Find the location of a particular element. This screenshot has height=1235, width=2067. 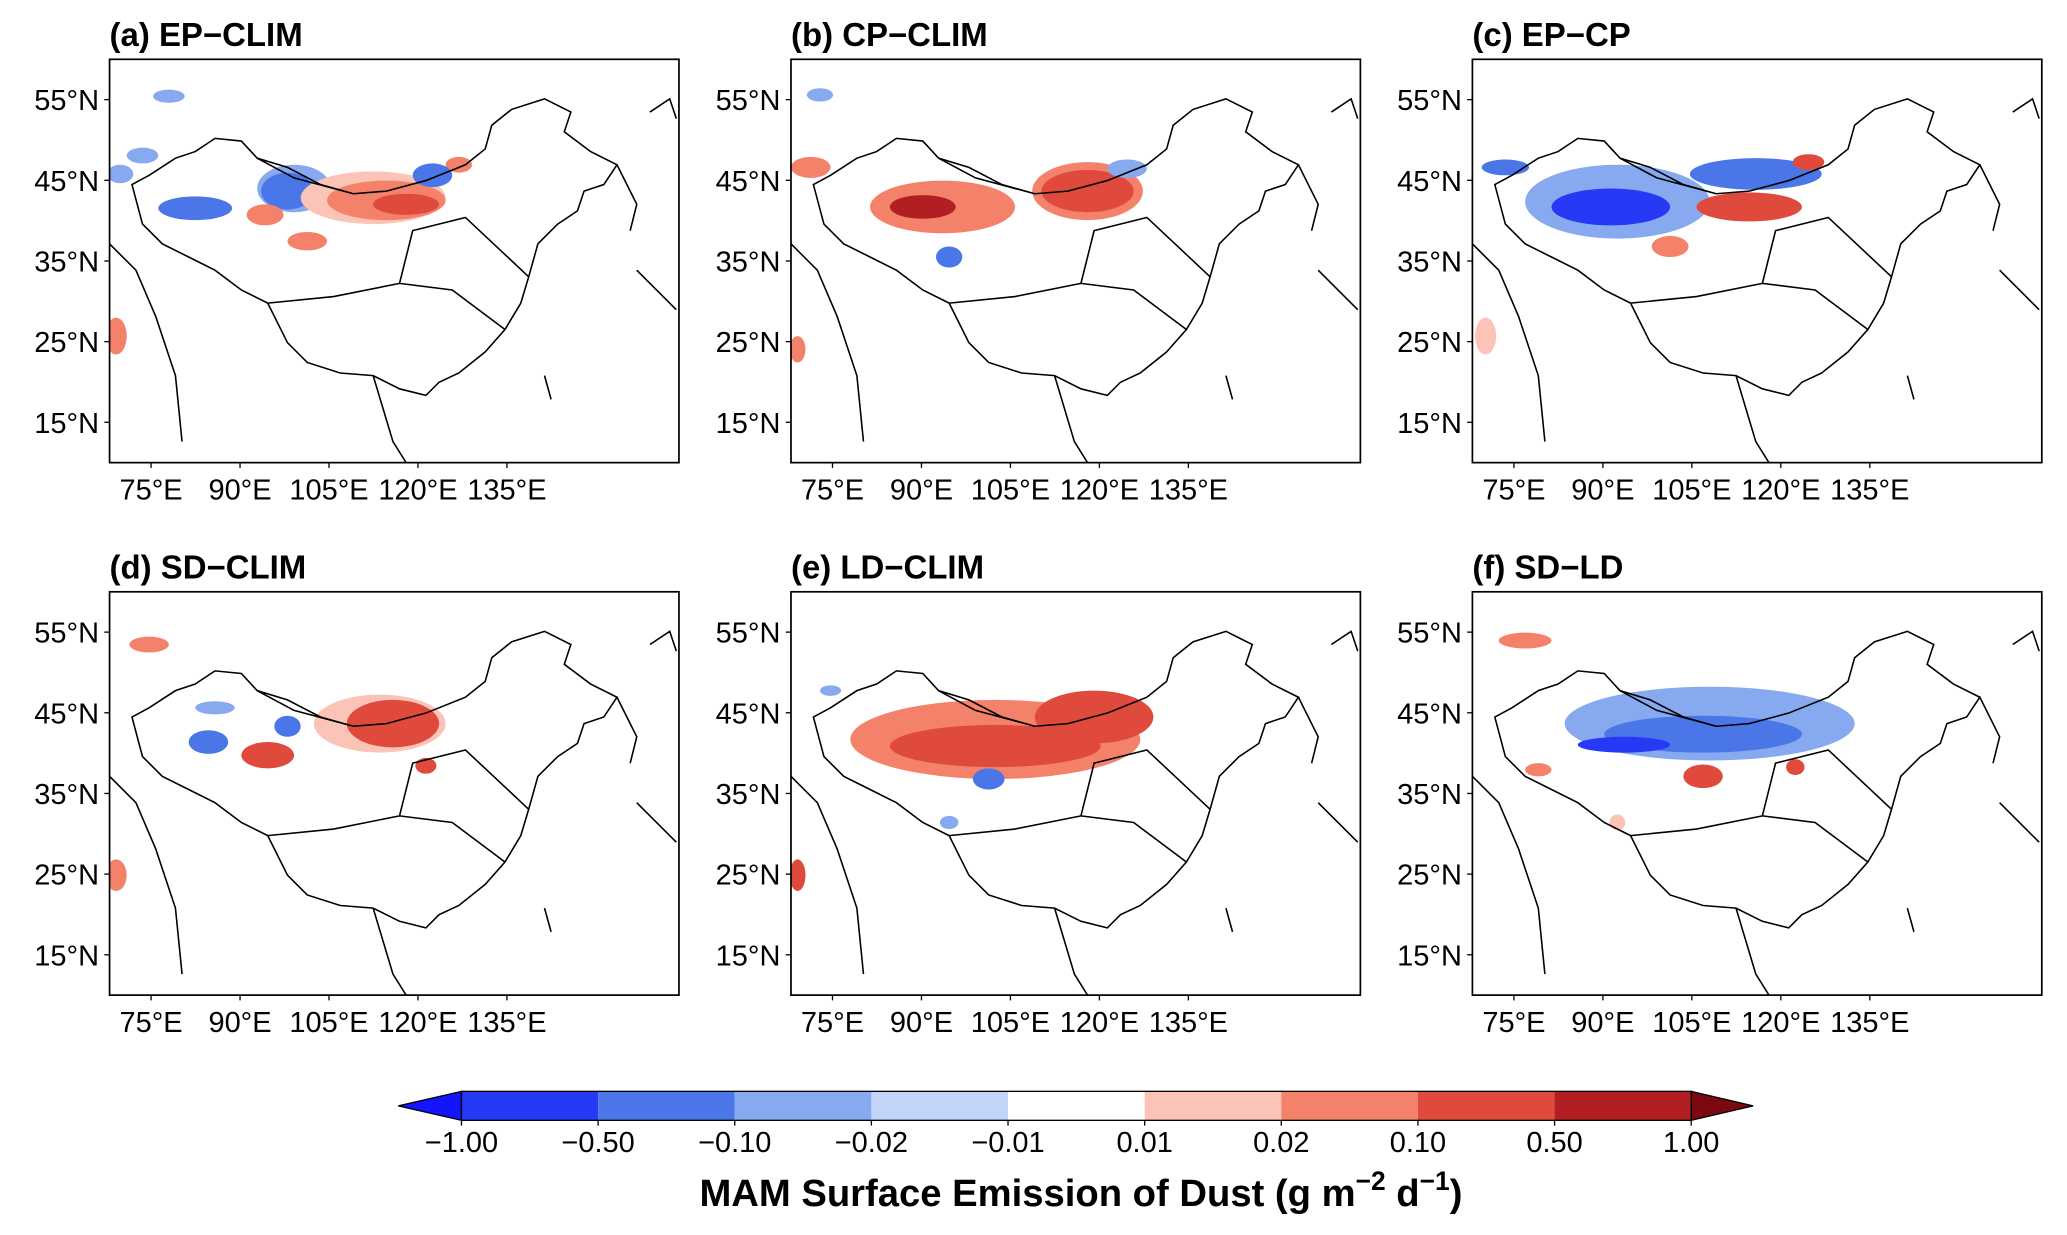

colorbar-frame is located at coordinates (1076, 1105).